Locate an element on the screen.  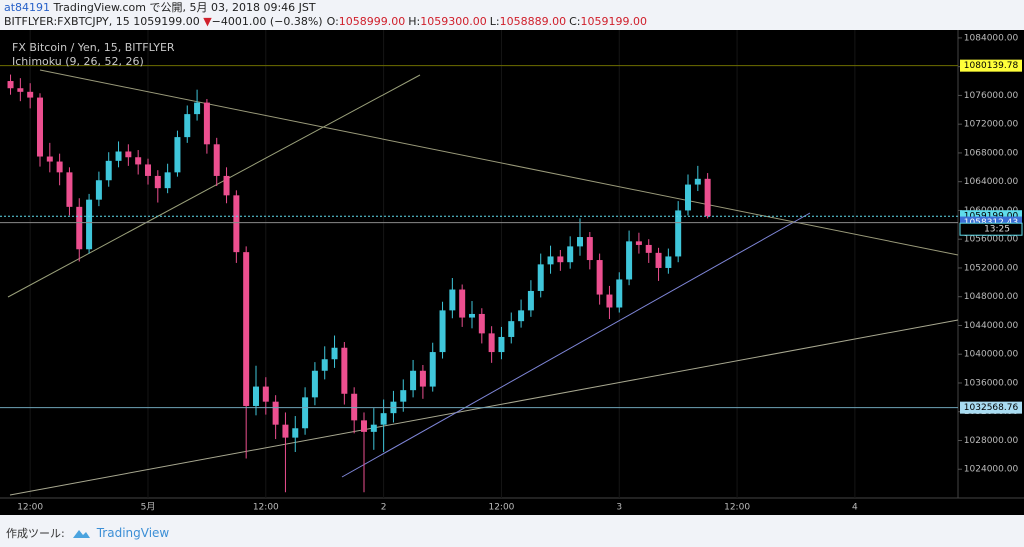
made-with: 作成ツール: is located at coordinates (35, 533).